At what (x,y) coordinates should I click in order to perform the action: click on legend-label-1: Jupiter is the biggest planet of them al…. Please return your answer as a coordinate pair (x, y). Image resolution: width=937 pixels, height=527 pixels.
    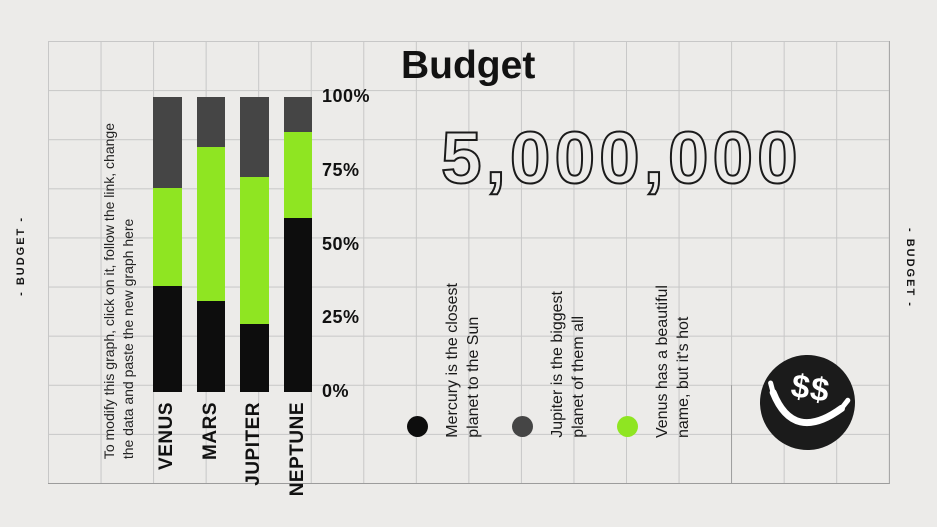
    Looking at the image, I should click on (568, 364).